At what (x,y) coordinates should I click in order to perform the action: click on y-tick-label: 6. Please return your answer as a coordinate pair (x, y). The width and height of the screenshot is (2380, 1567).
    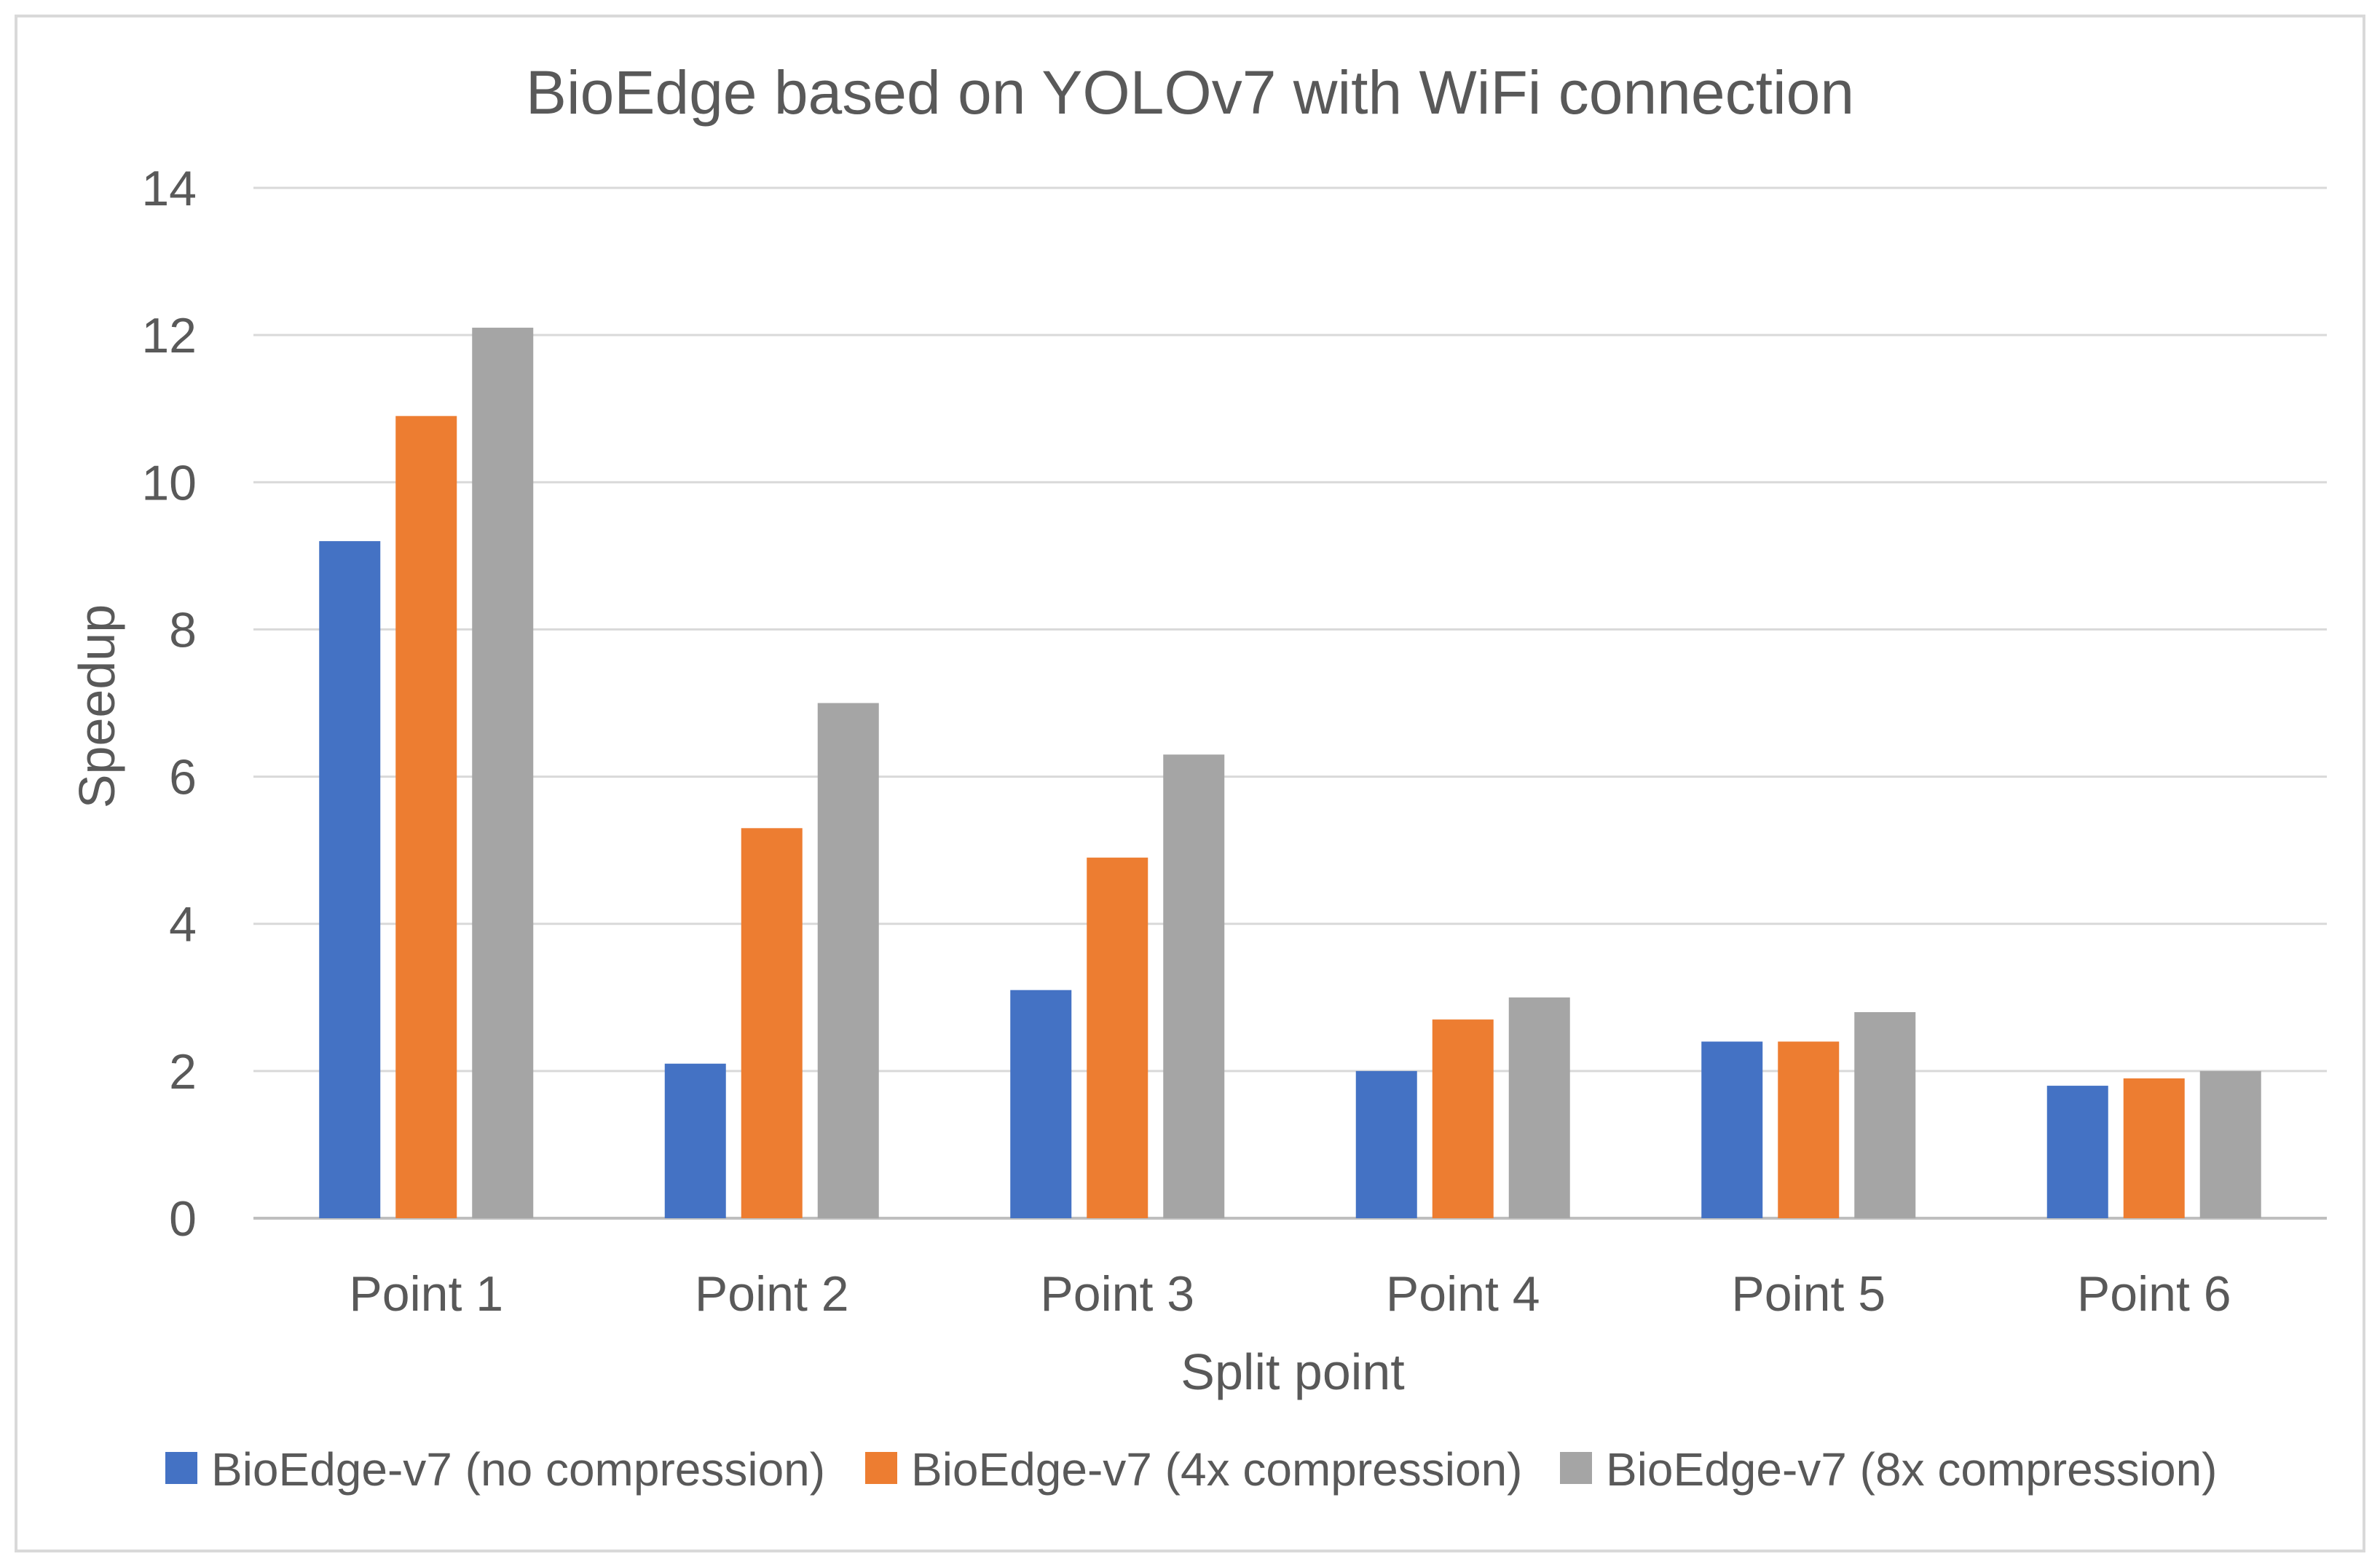
    Looking at the image, I should click on (183, 777).